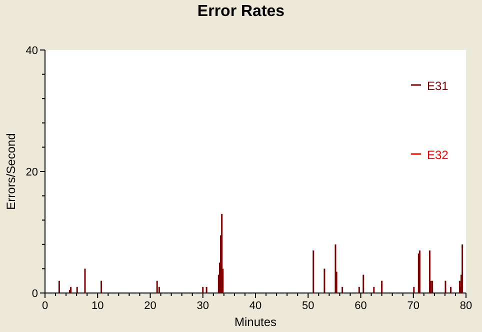 The image size is (482, 332). What do you see at coordinates (308, 306) in the screenshot?
I see `x-tick-label: 50` at bounding box center [308, 306].